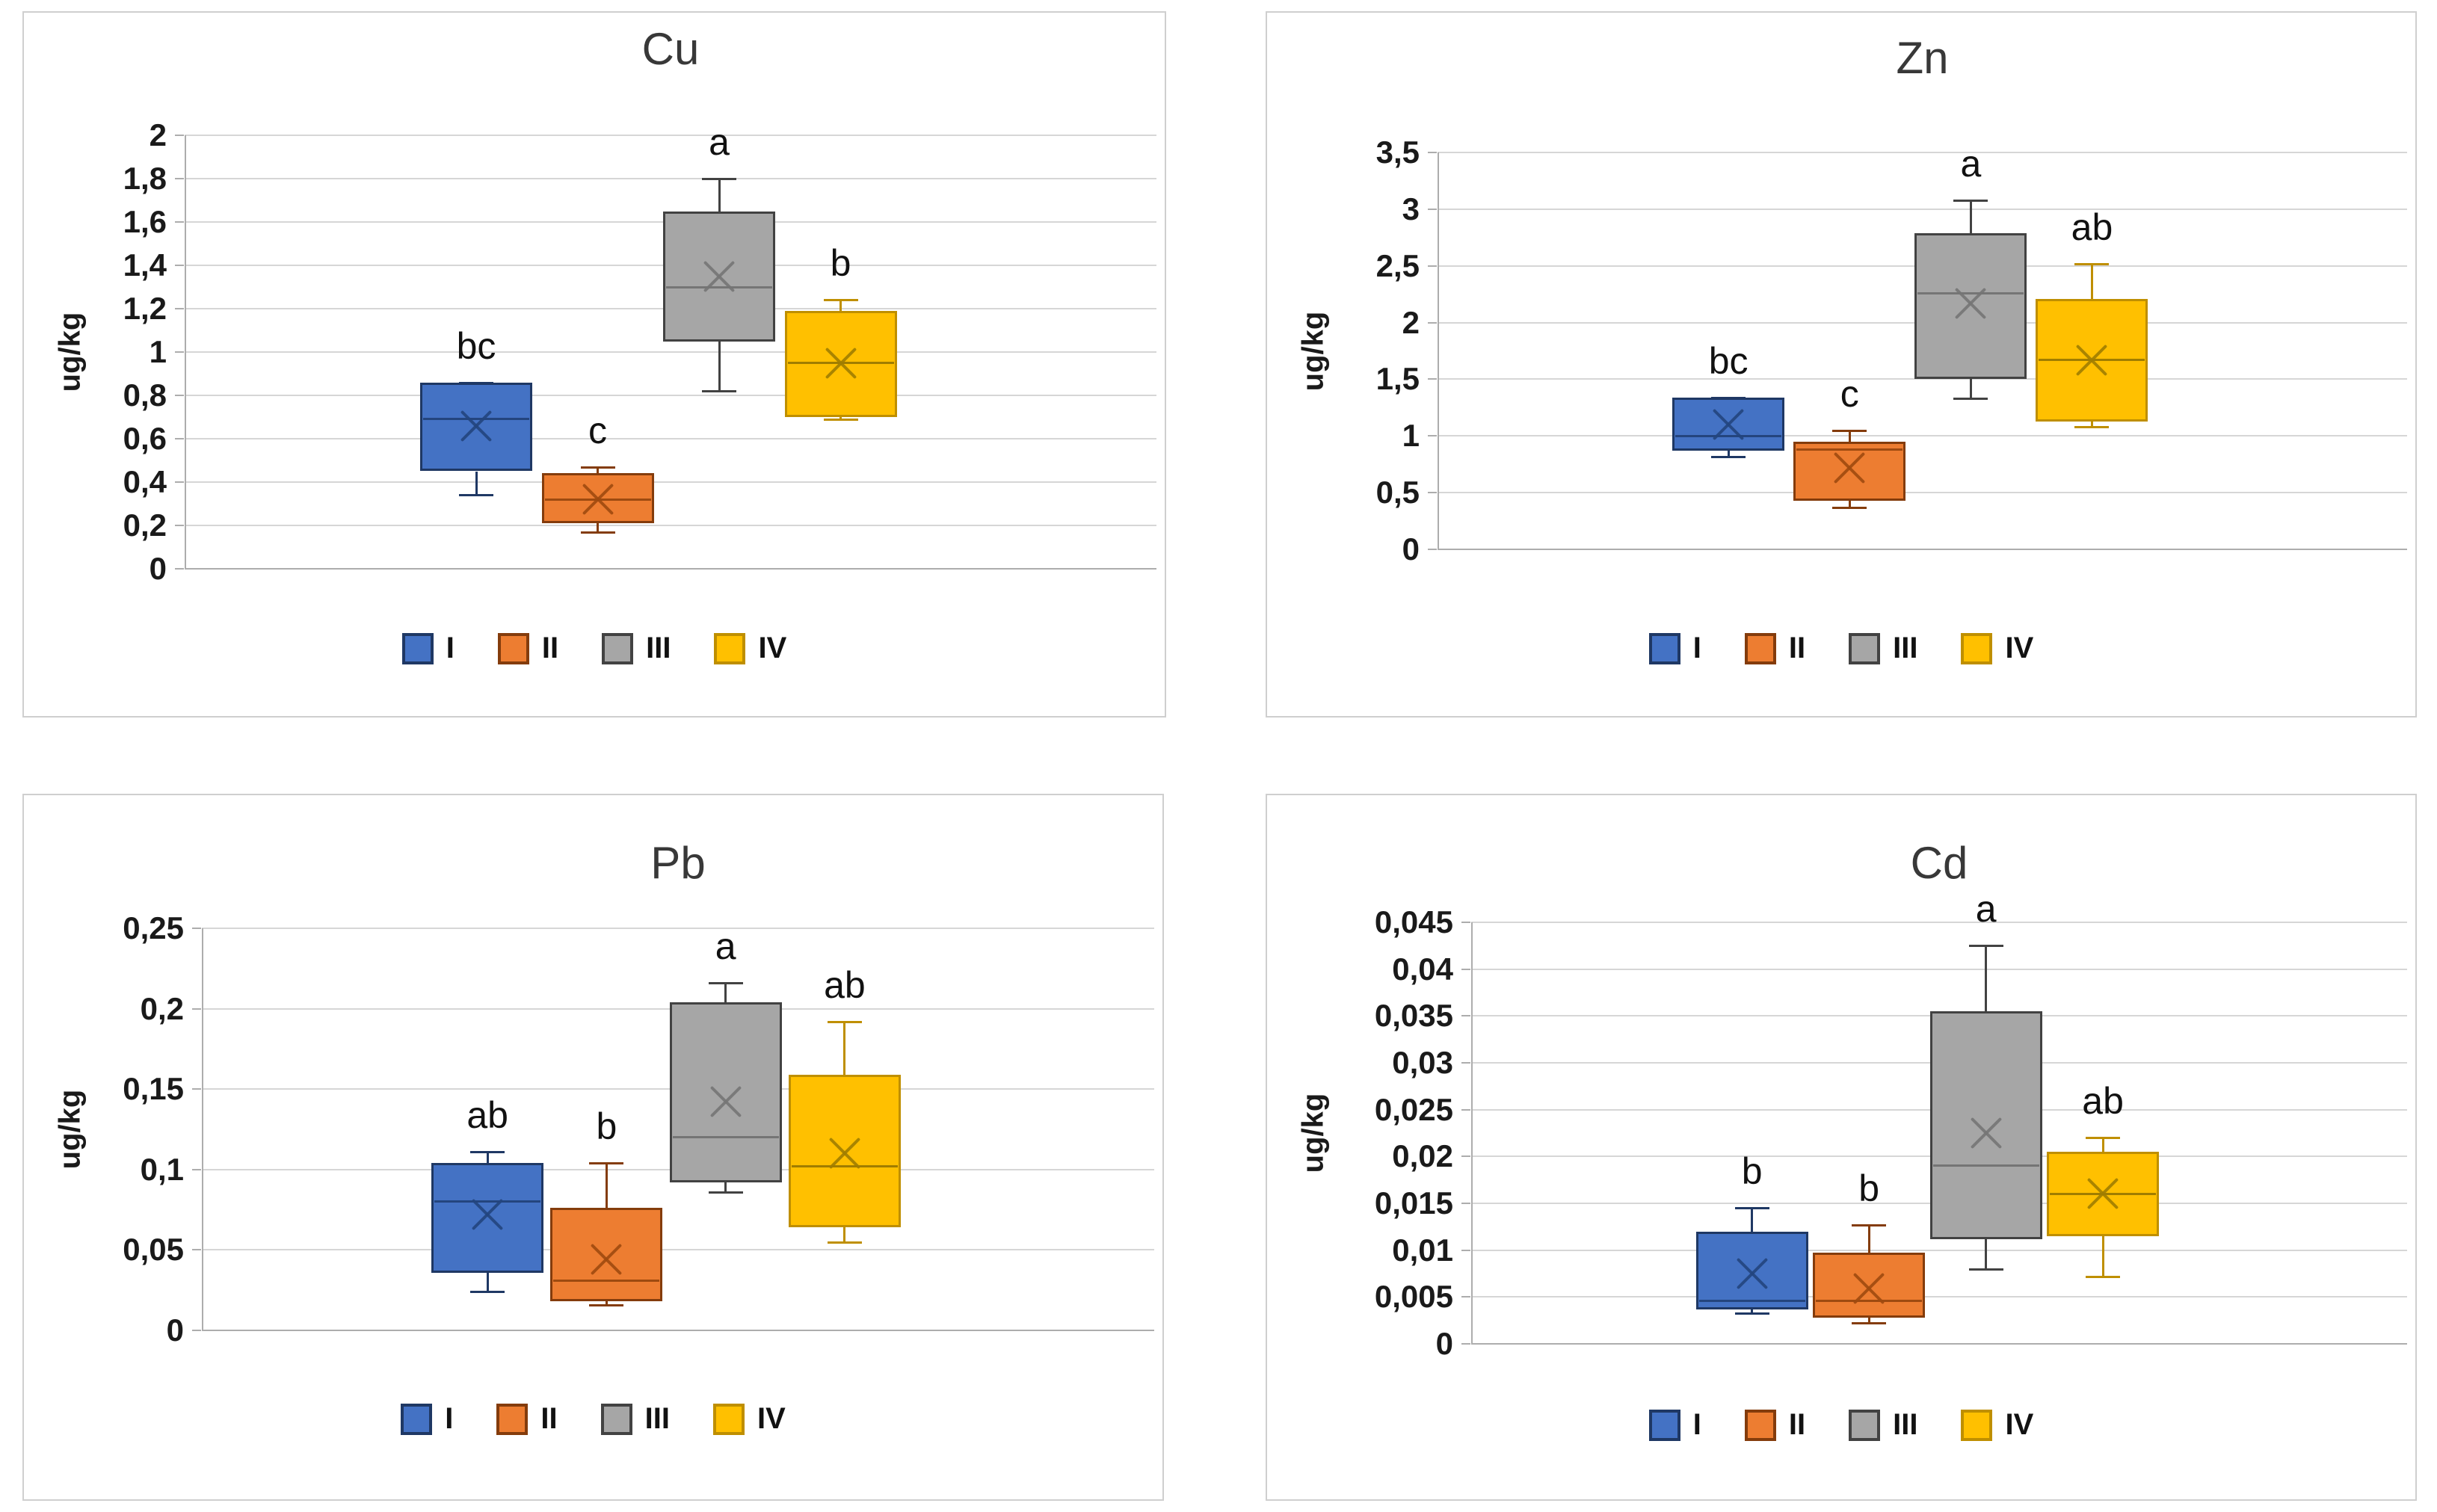  What do you see at coordinates (145, 221) in the screenshot?
I see `y-tick-label: 1,6` at bounding box center [145, 221].